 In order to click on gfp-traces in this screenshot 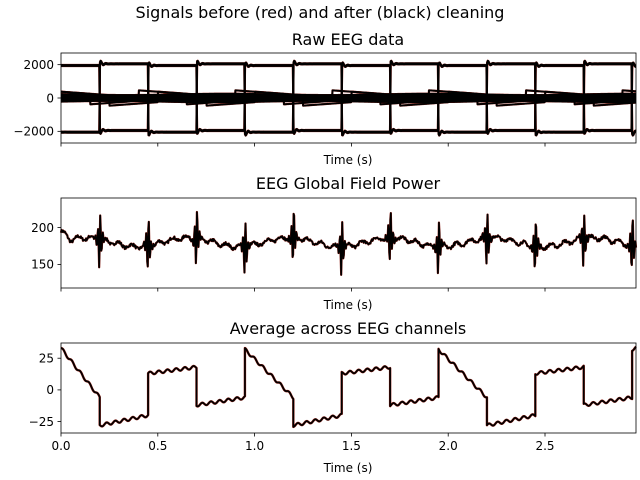, I will do `click(348, 243)`.